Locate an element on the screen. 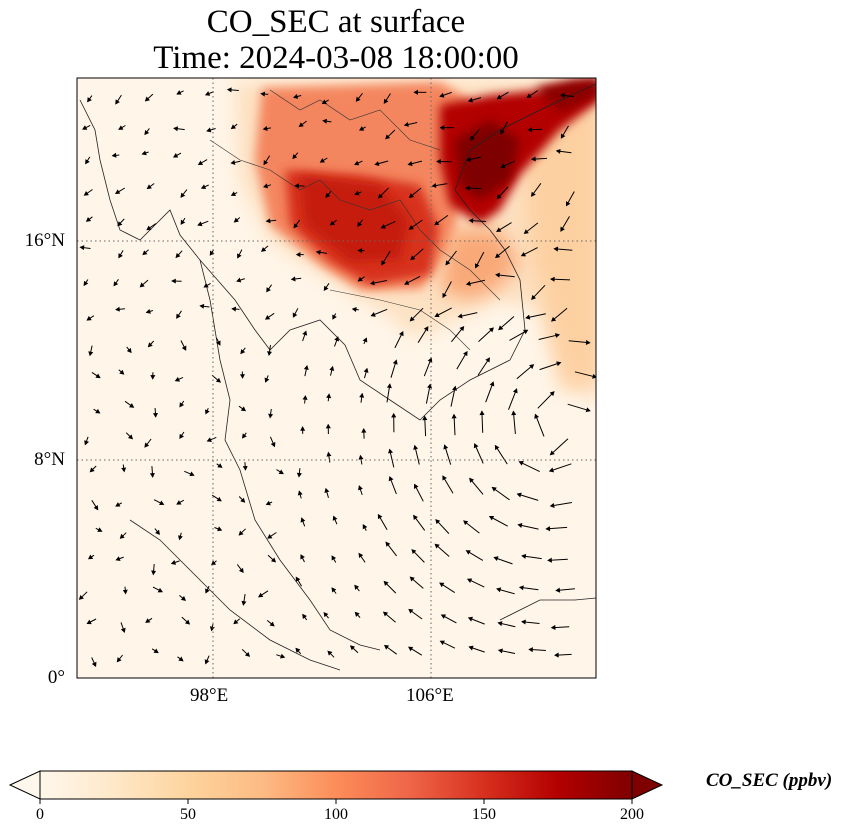  title-line-2: Time: 2024-03-08 18:00:00 is located at coordinates (336, 58).